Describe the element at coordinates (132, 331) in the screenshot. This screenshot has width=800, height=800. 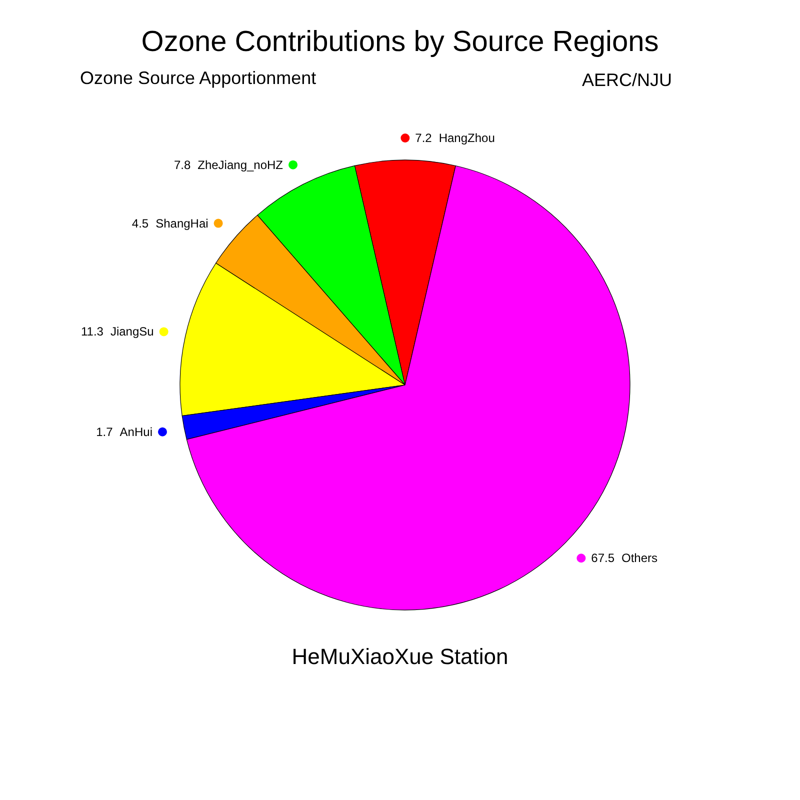
I see `legend-label: JiangSu` at that location.